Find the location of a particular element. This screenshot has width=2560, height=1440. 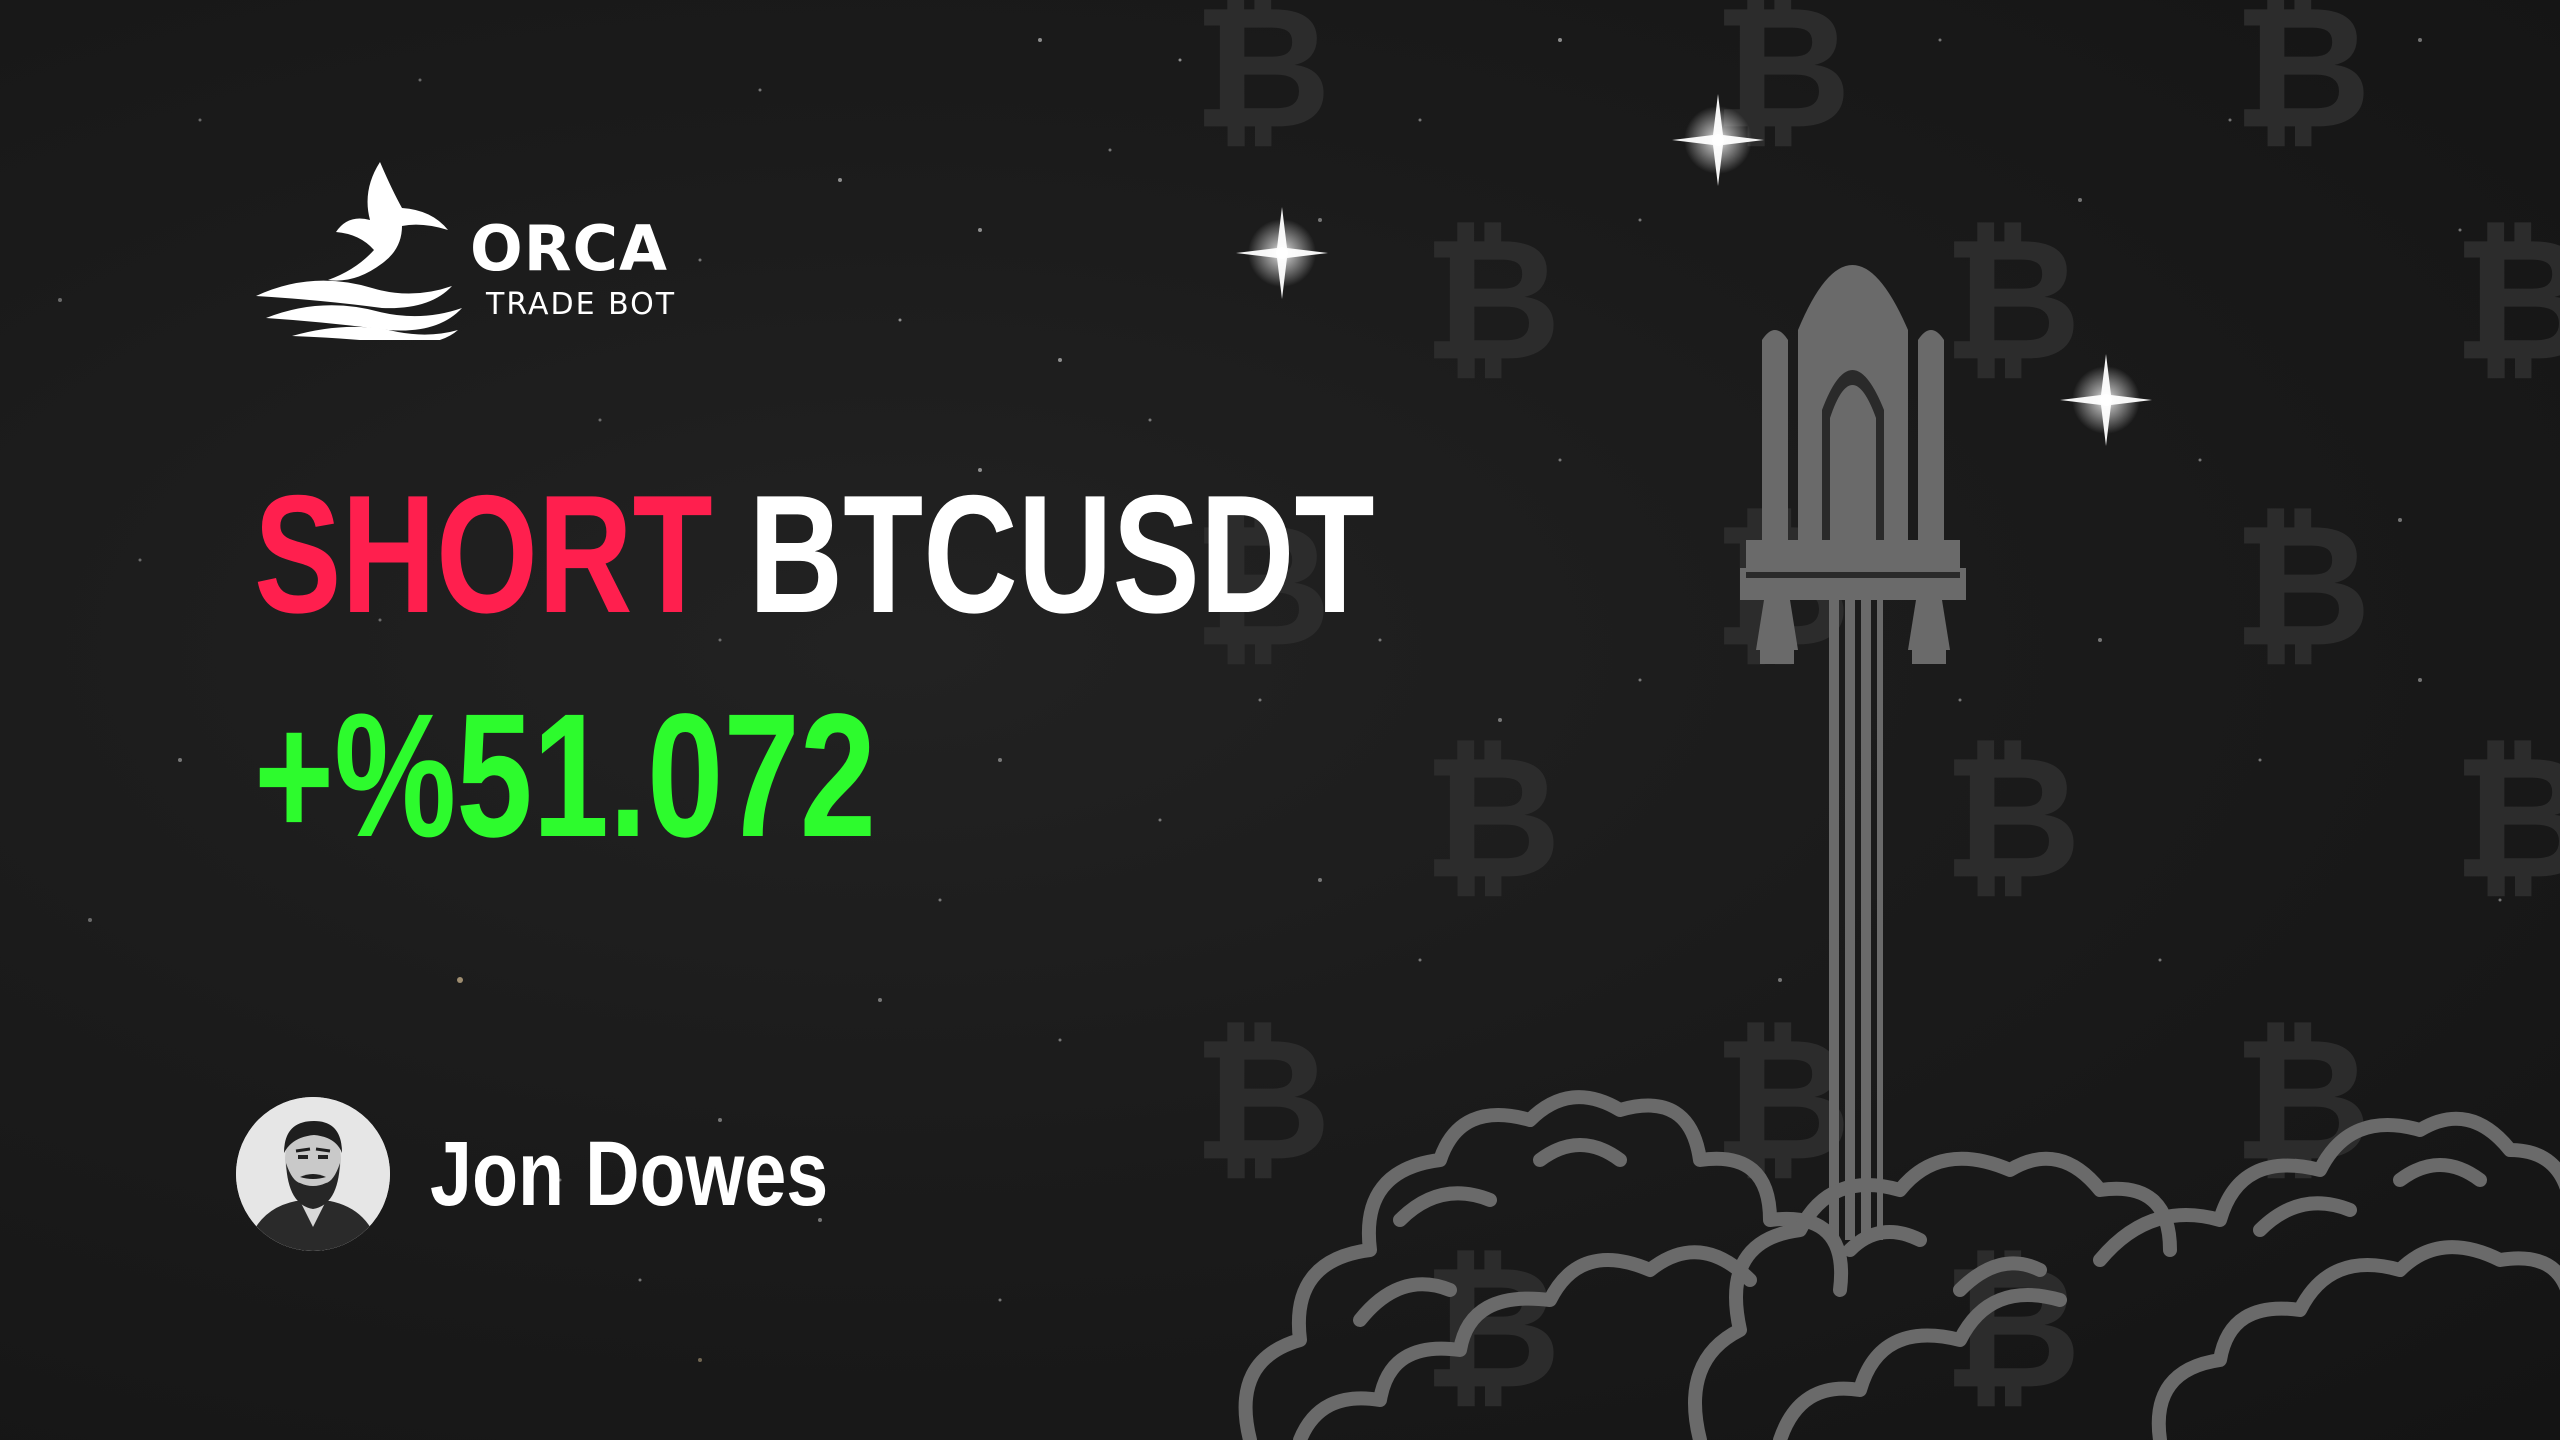

space-shuttle-icon is located at coordinates (1853, 752).